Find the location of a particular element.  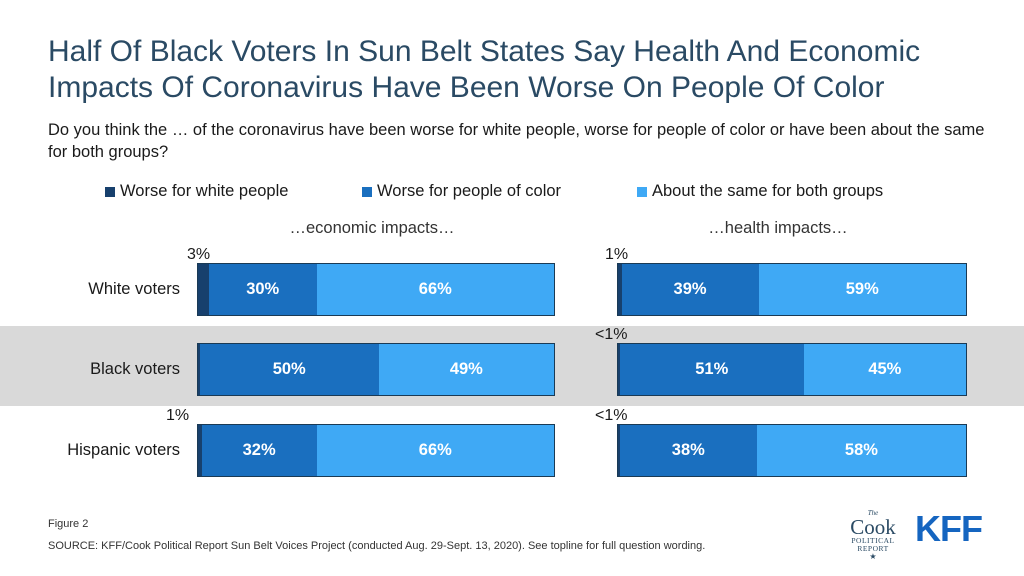

stacked-bar: 50% 49% is located at coordinates (376, 369).